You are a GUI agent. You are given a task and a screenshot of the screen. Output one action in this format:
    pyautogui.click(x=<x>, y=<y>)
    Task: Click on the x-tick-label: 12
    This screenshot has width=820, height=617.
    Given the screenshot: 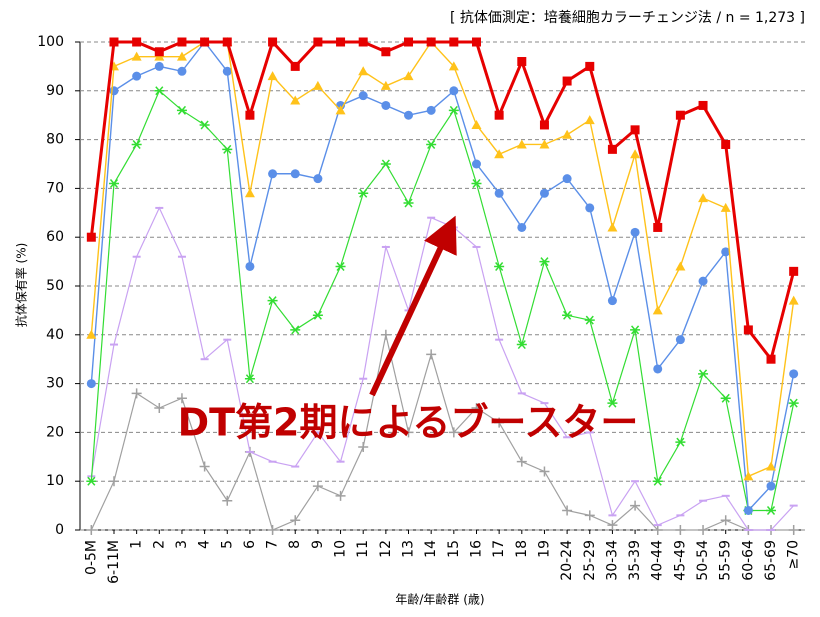 What is the action you would take?
    pyautogui.click(x=386, y=549)
    